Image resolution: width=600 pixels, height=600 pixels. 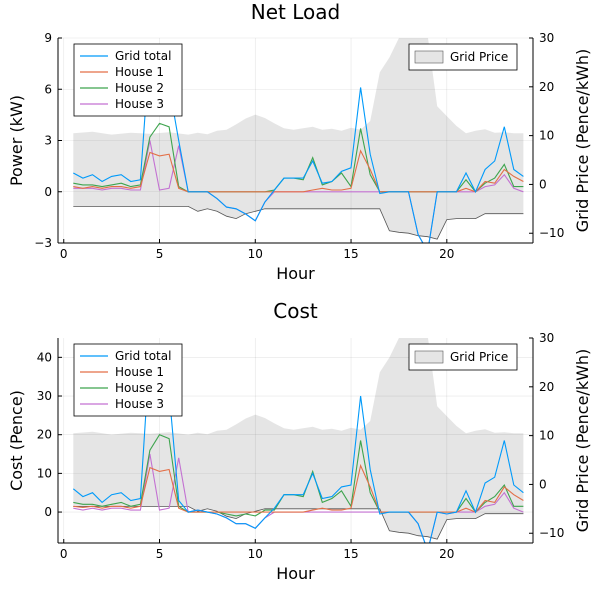 What do you see at coordinates (16, 140) in the screenshot?
I see `y-axis-label: Power (kW)` at bounding box center [16, 140].